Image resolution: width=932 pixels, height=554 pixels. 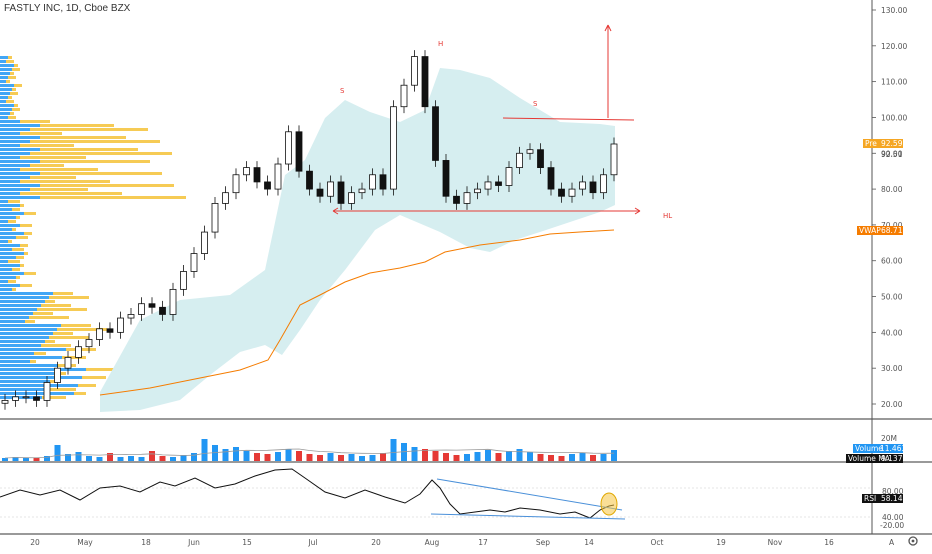 What do you see at coordinates (609, 504) in the screenshot?
I see `rsi-breakout-highlight` at bounding box center [609, 504].